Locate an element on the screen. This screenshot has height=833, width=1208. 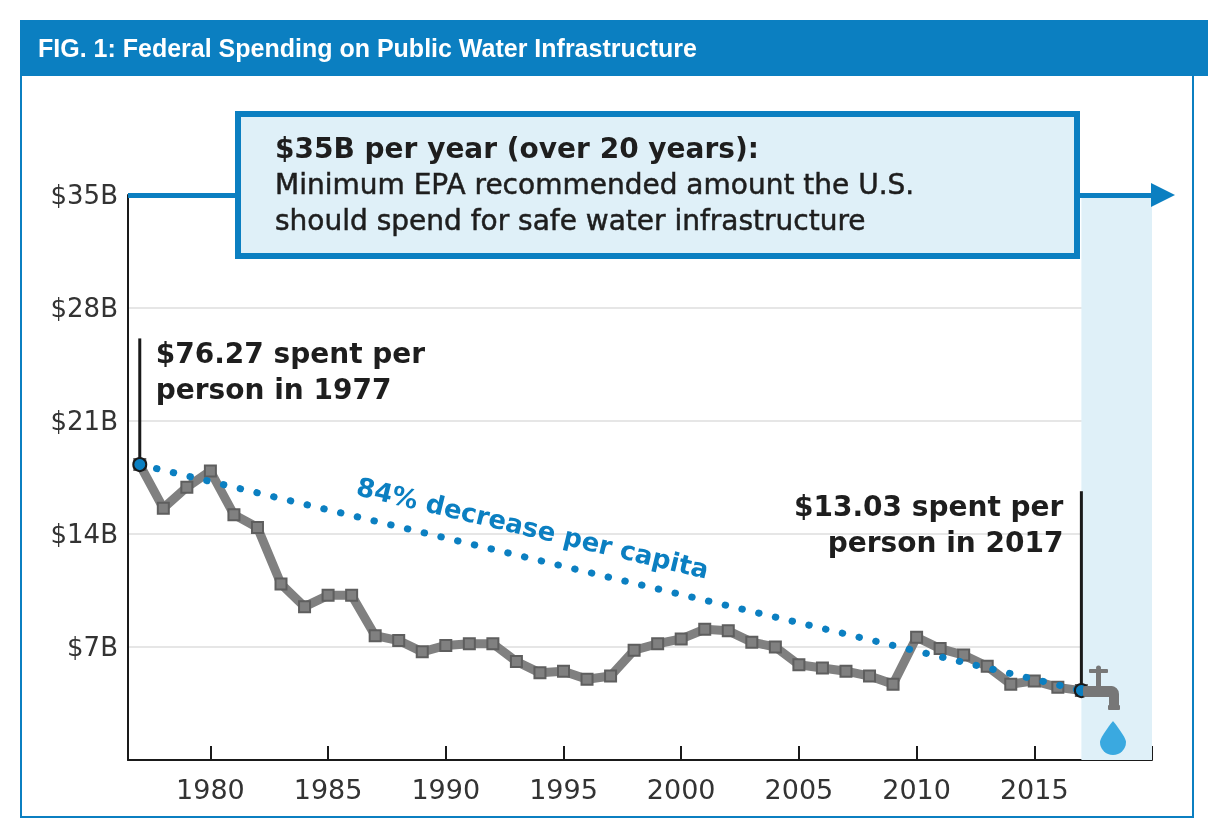
x-tick-label: 2010 is located at coordinates (916, 789).